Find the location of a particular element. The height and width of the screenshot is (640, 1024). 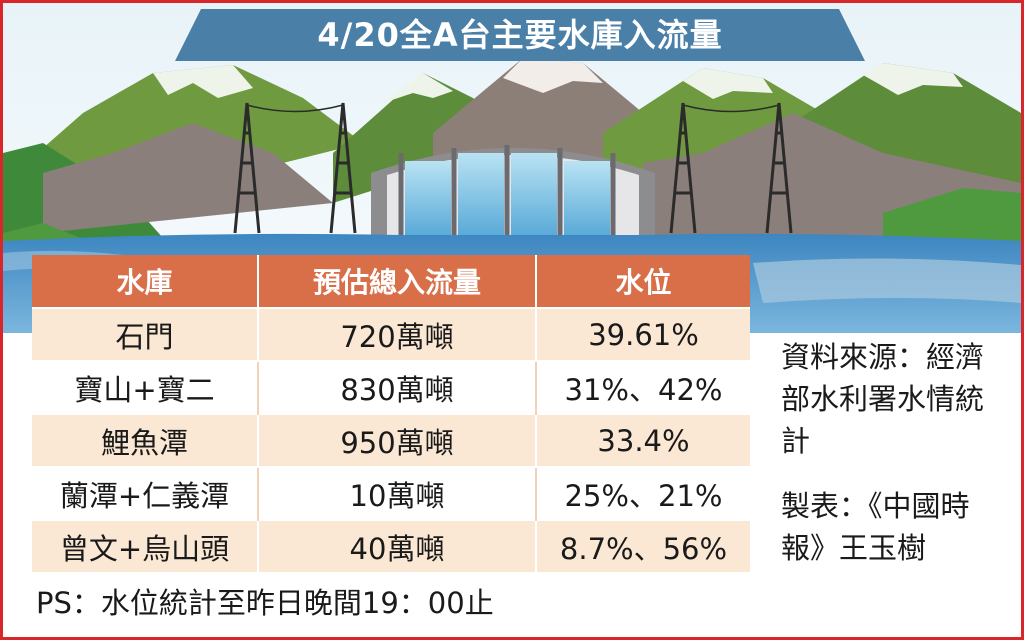

footnote: PS：水位統計至昨日晚間19：00止 is located at coordinates (265, 603).